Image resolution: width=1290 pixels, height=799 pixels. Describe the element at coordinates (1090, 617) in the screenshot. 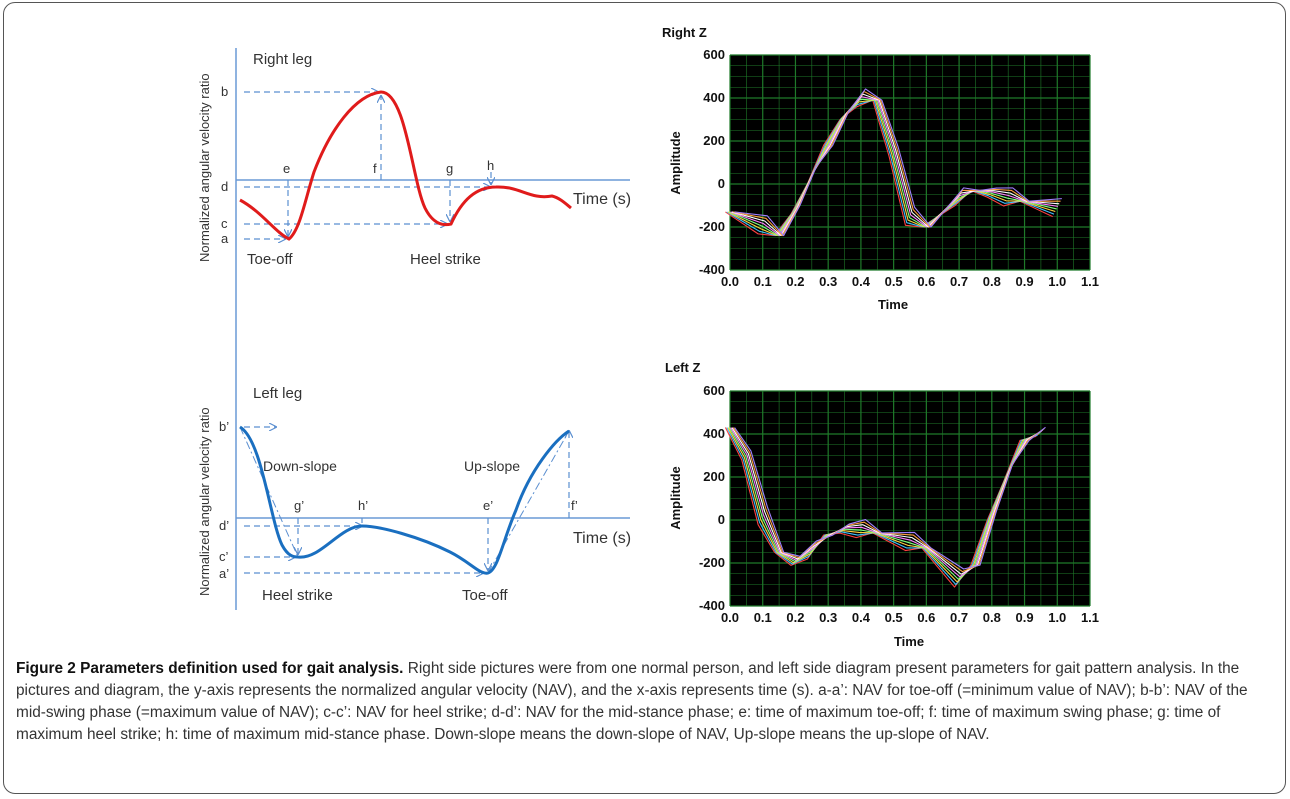

I see `left-z-x-tick-label: 1.1` at that location.